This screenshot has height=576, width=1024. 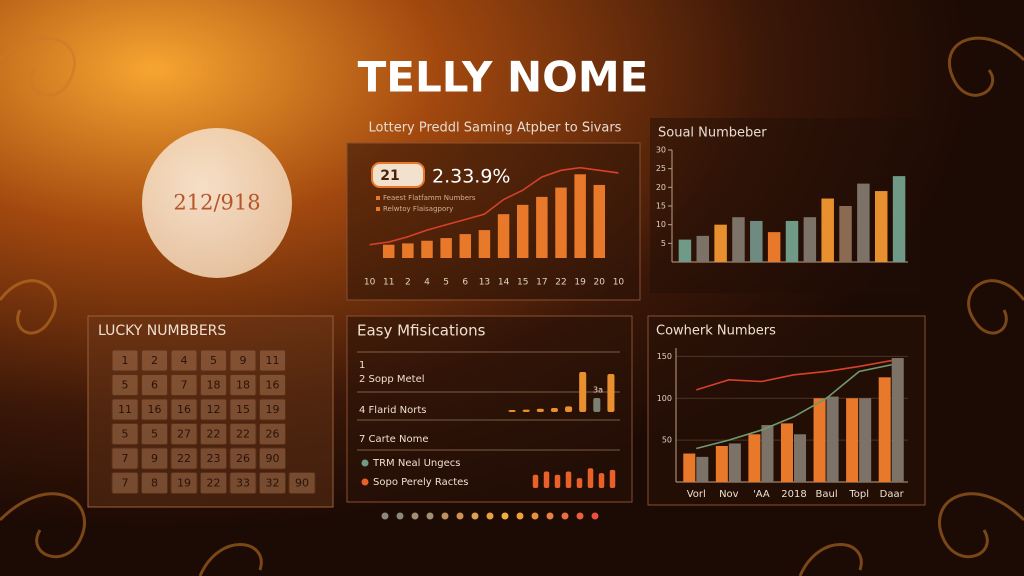 I want to click on annotation: 3a, so click(x=598, y=390).